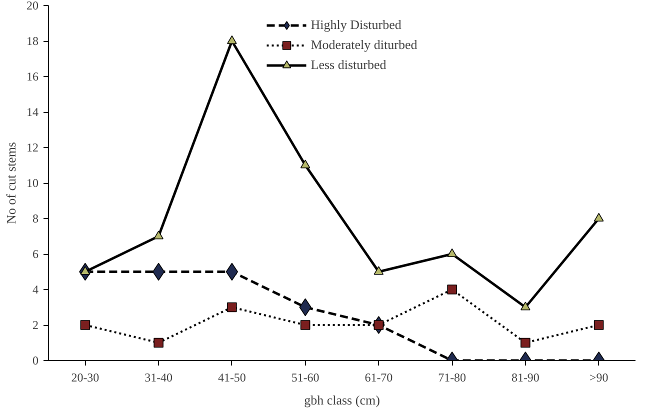  Describe the element at coordinates (11, 183) in the screenshot. I see `y-axis-title: No of cut stems` at that location.